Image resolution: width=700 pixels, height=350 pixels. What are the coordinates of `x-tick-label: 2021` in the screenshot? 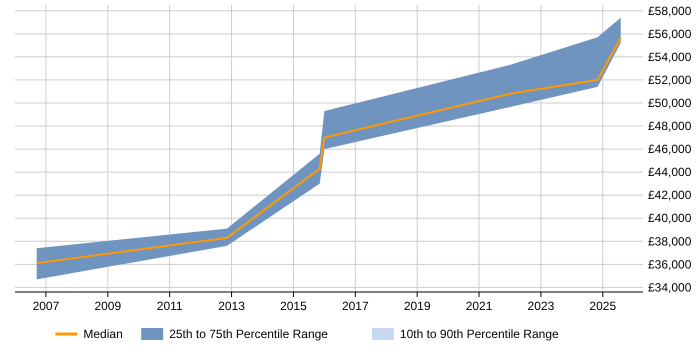 It's located at (479, 306).